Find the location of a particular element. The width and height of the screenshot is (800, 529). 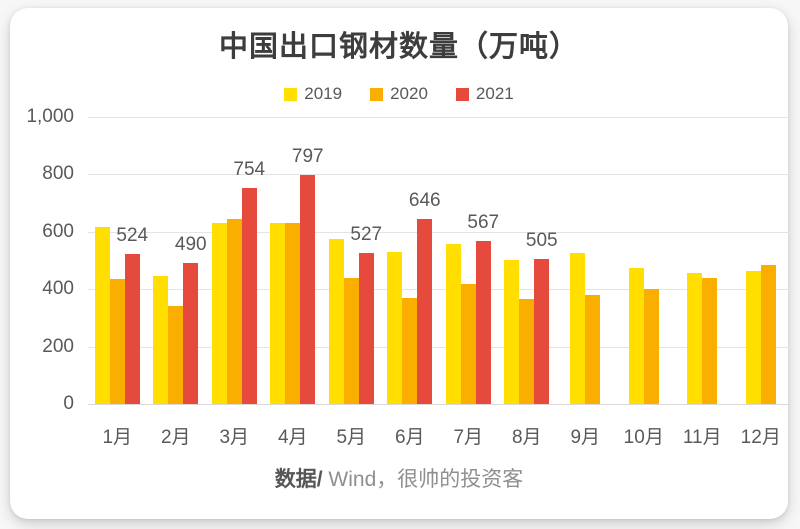

bar-2020-4月 is located at coordinates (293, 313).